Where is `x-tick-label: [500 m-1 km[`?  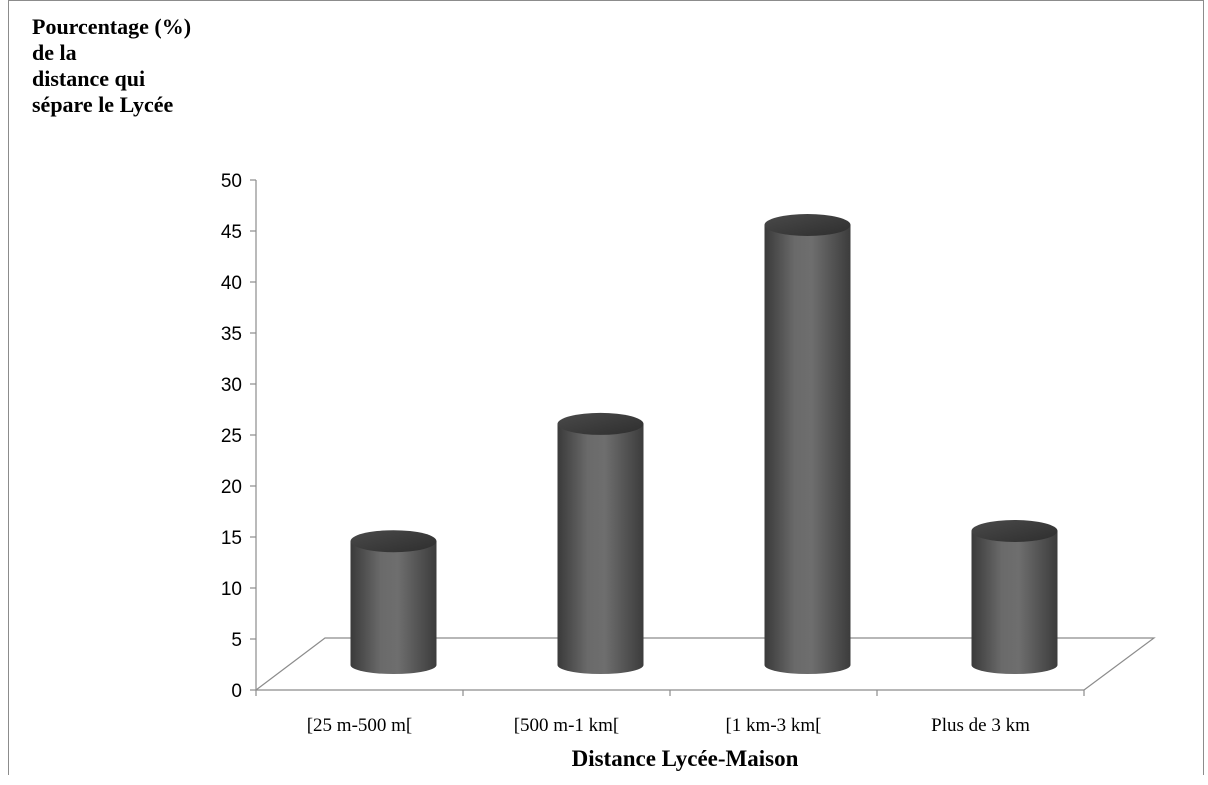
x-tick-label: [500 m-1 km[ is located at coordinates (567, 725).